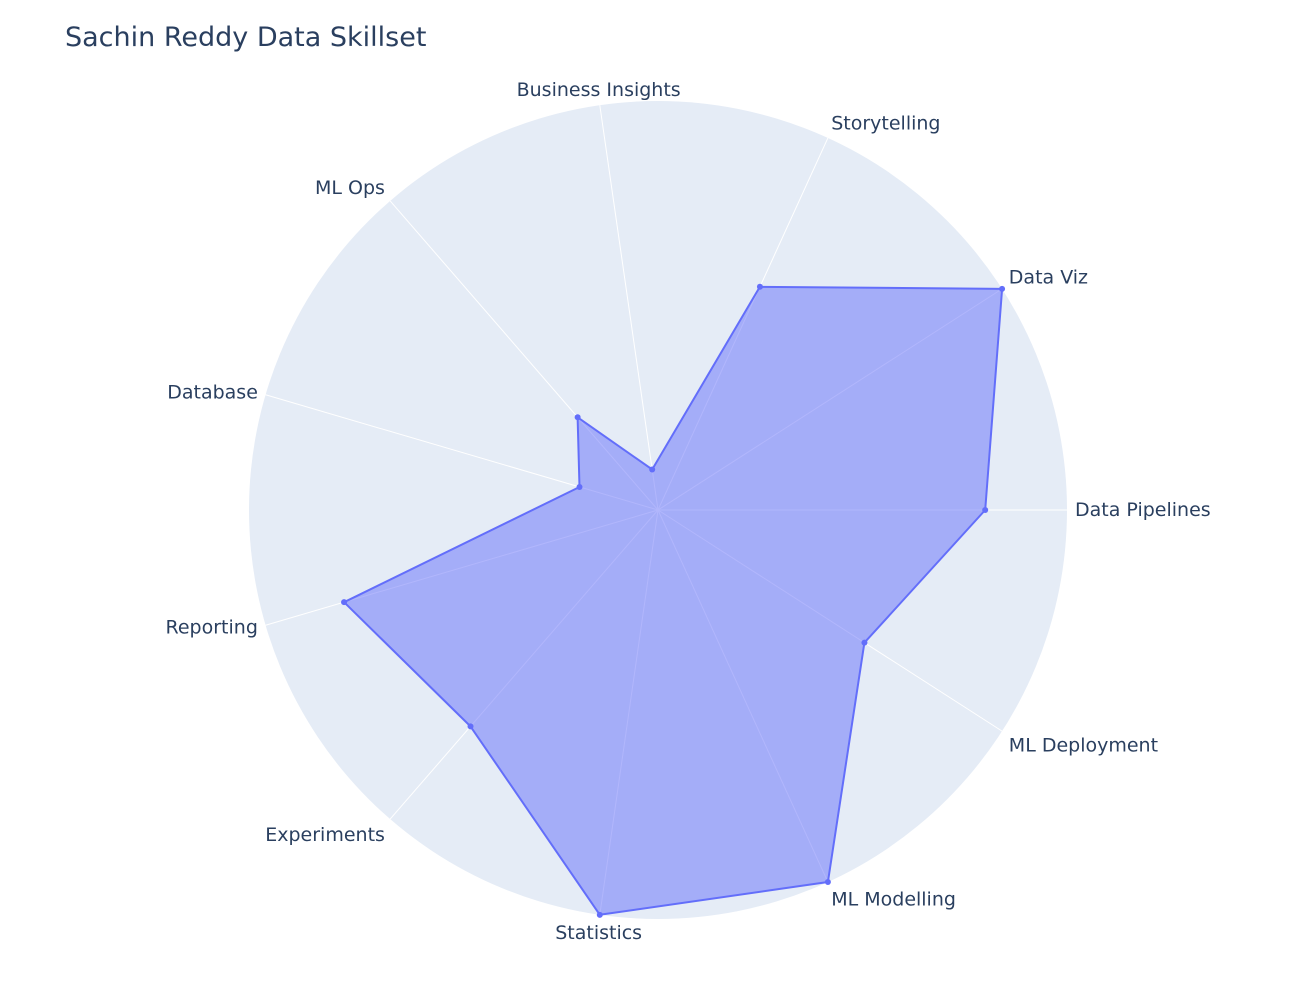 This screenshot has height=1000, width=1316. What do you see at coordinates (1002, 288) in the screenshot?
I see `data-point-data-viz` at bounding box center [1002, 288].